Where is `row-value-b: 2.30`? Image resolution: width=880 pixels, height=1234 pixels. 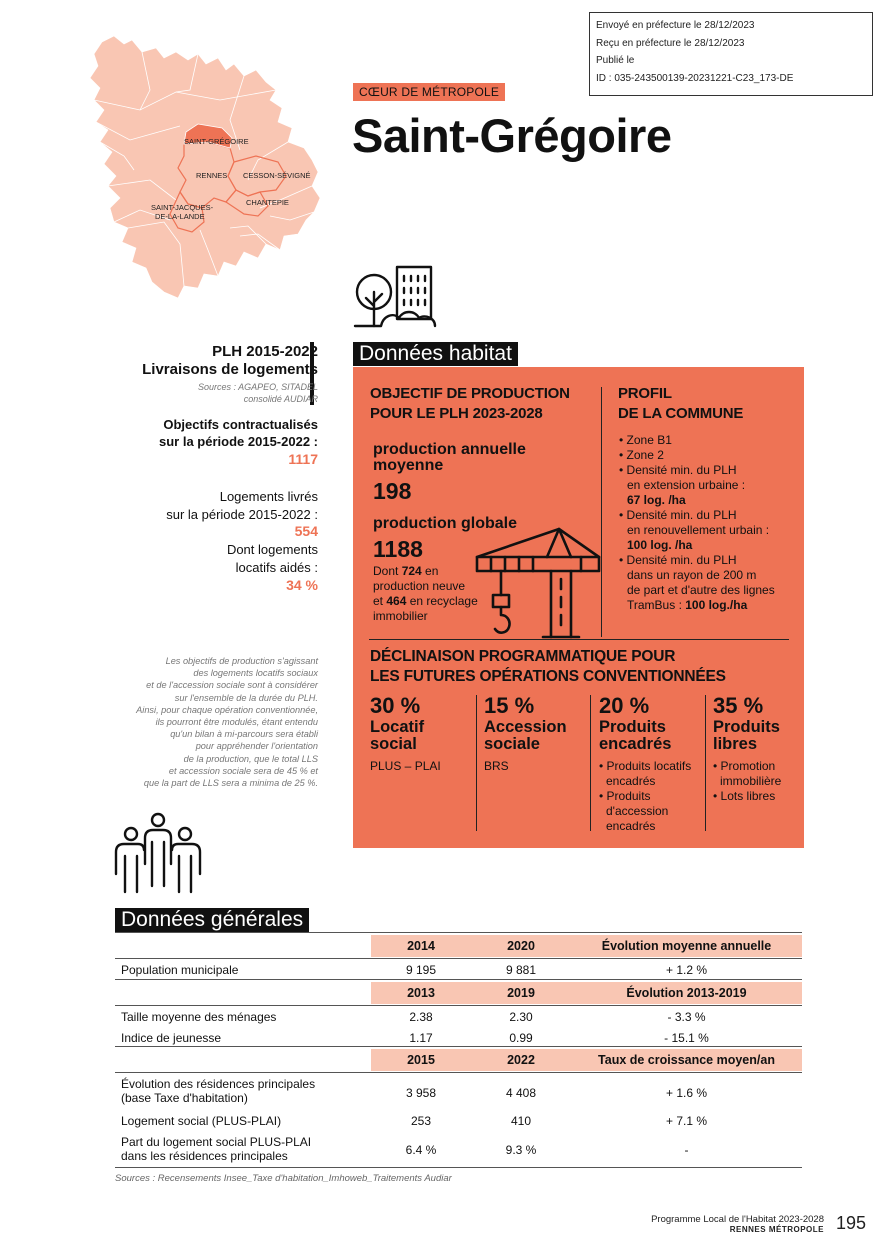
row-value-b: 2.30 is located at coordinates (521, 1017).